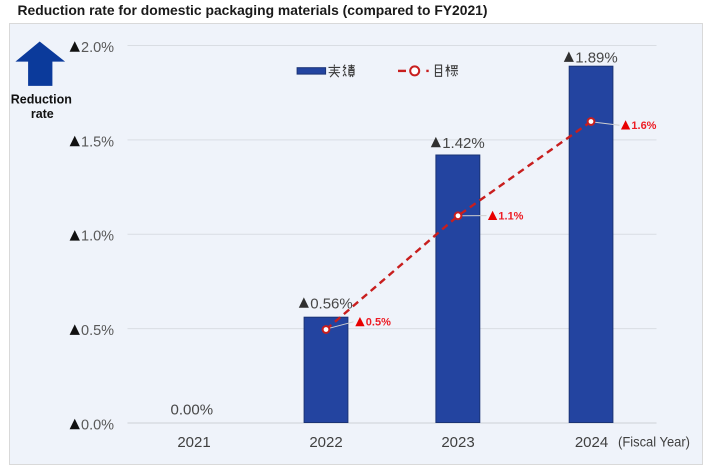 The height and width of the screenshot is (473, 708). Describe the element at coordinates (654, 442) in the screenshot. I see `svg-text: (Fiscal Year)` at that location.